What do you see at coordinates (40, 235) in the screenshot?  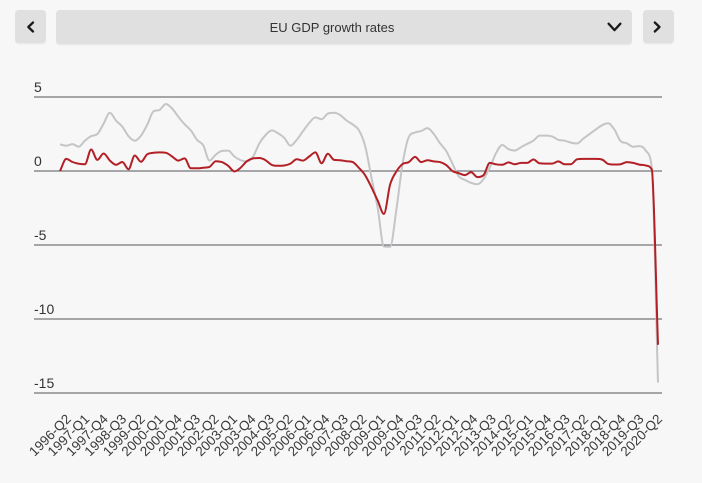 I see `svg-text: -5` at bounding box center [40, 235].